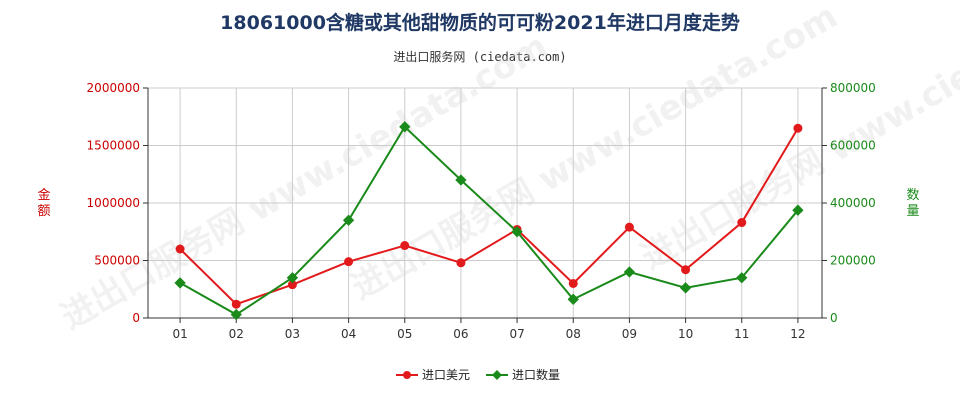 This screenshot has height=400, width=960. I want to click on right-axis-tick-label: 0, so click(834, 318).